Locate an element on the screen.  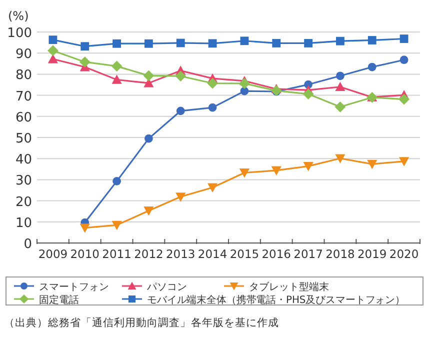
x-tick-label: 2020 is located at coordinates (404, 254).